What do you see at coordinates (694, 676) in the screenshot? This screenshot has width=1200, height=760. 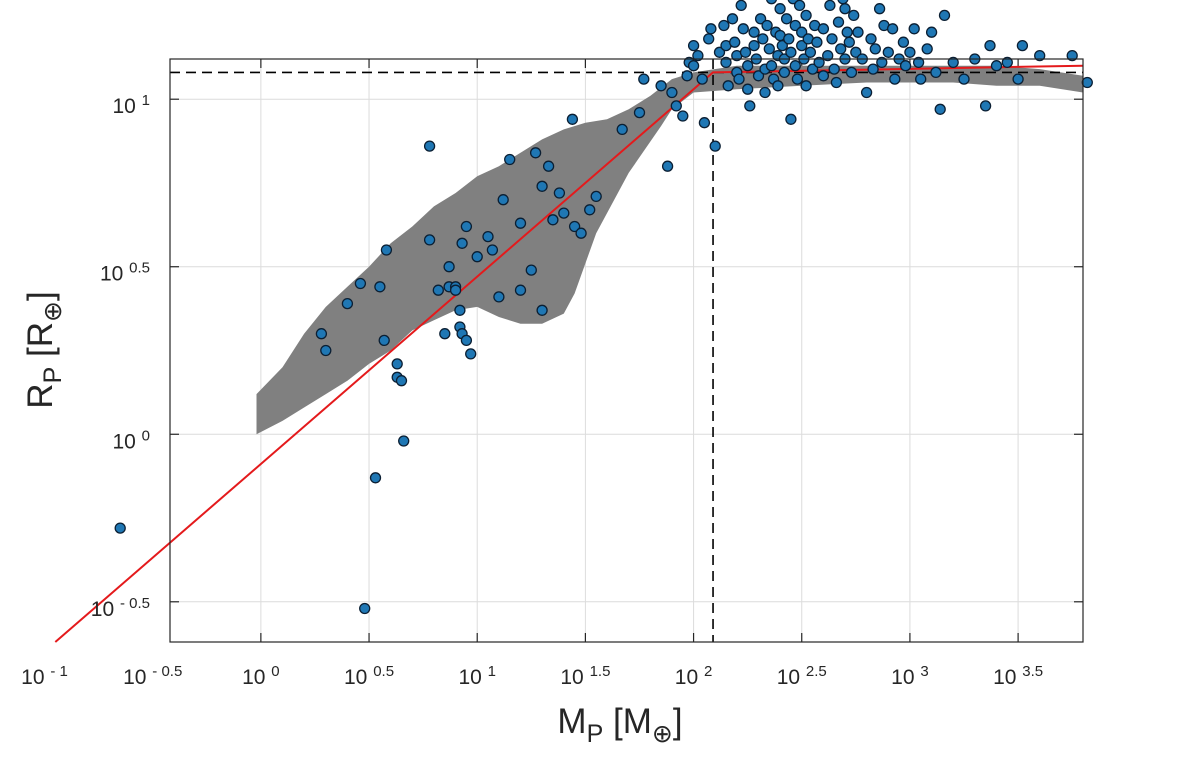 I see `x-tick-label: 10 2` at bounding box center [694, 676].